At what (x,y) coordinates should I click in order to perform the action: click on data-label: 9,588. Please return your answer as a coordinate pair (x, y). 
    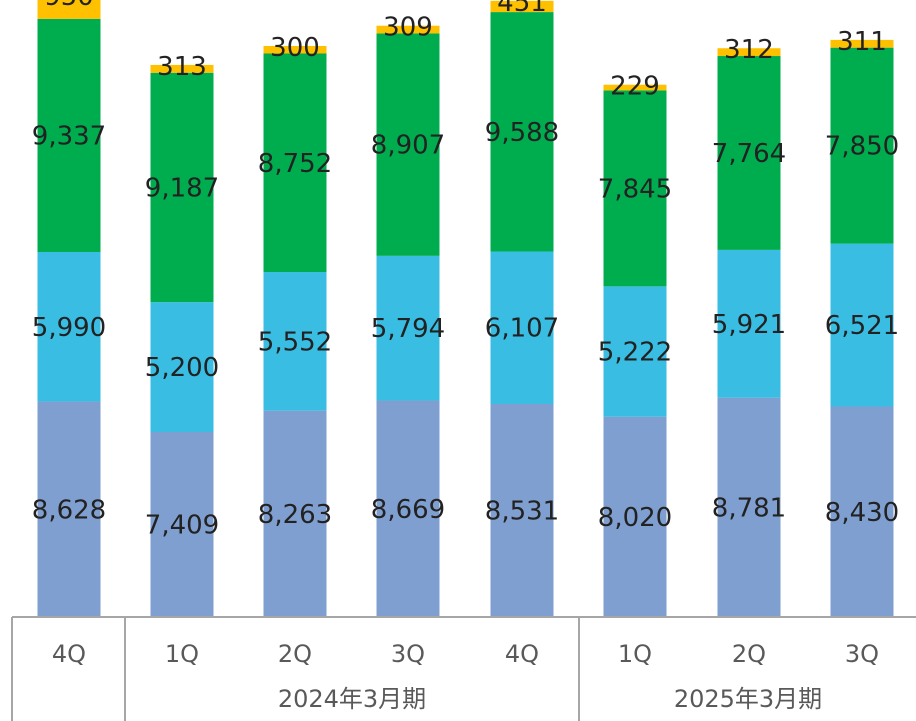
    Looking at the image, I should click on (522, 133).